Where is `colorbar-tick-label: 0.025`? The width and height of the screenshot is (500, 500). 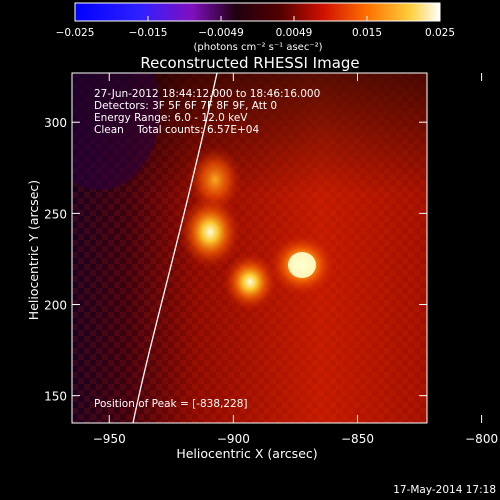 colorbar-tick-label: 0.025 is located at coordinates (440, 33).